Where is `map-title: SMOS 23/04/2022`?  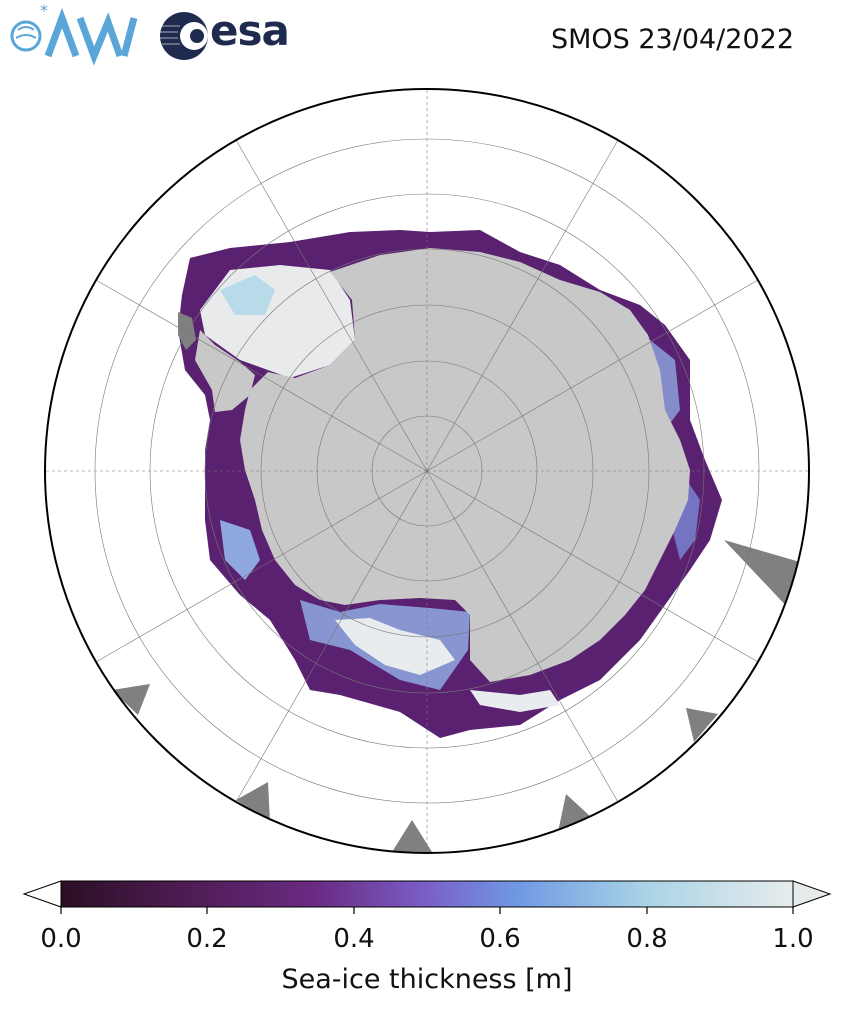
map-title: SMOS 23/04/2022 is located at coordinates (672, 39).